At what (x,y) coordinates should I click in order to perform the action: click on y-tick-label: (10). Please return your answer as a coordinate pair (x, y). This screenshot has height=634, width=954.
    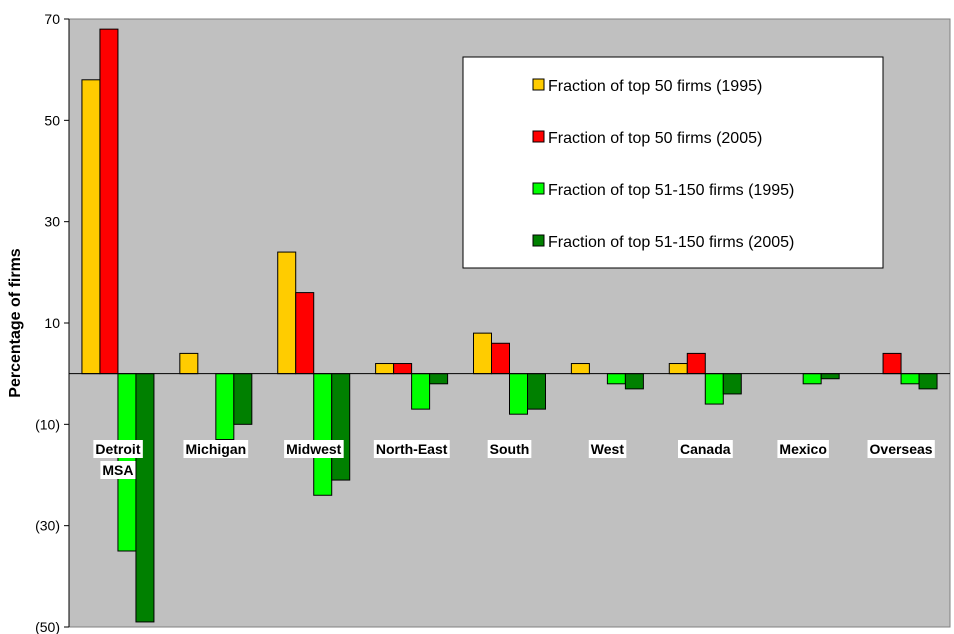
    Looking at the image, I should click on (47, 424).